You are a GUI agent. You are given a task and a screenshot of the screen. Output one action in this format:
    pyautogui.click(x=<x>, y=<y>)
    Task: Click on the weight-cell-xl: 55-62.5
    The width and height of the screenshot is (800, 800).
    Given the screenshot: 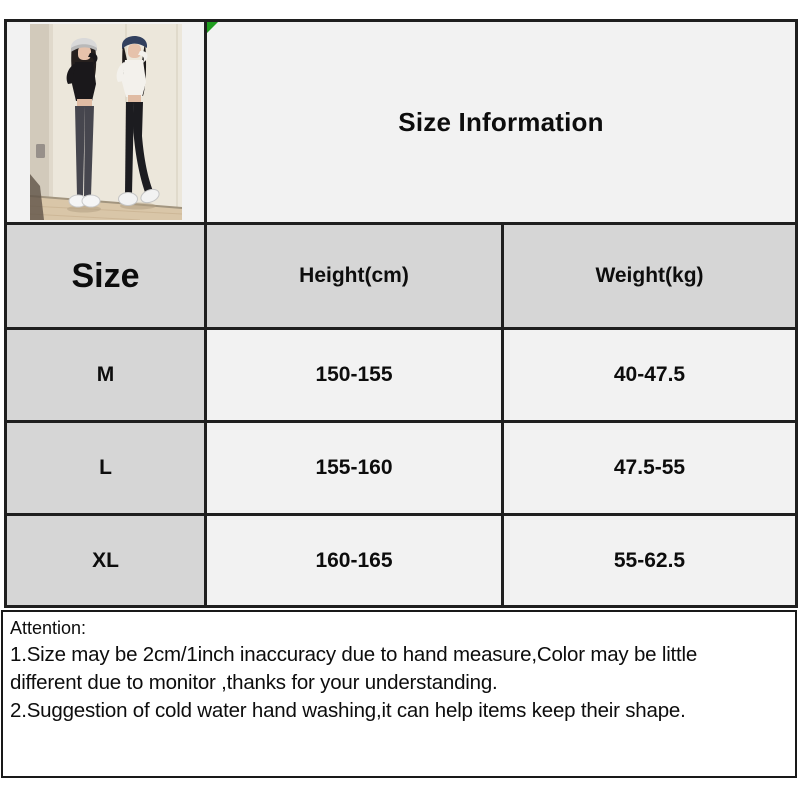 What is the action you would take?
    pyautogui.click(x=649, y=560)
    